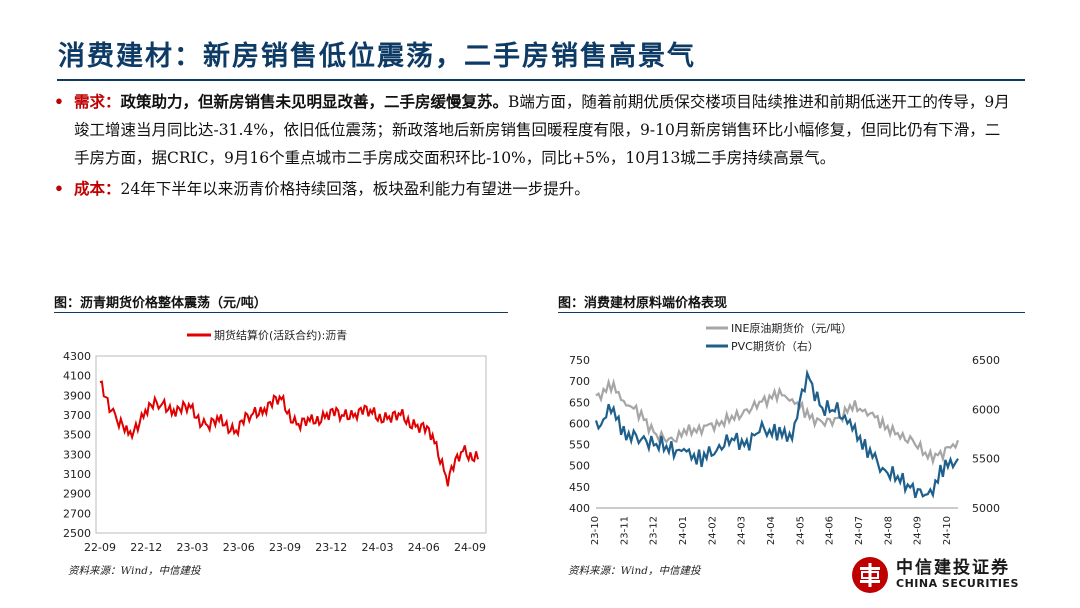  Describe the element at coordinates (771, 530) in the screenshot. I see `chart2-x-tick-label: 24-04` at that location.